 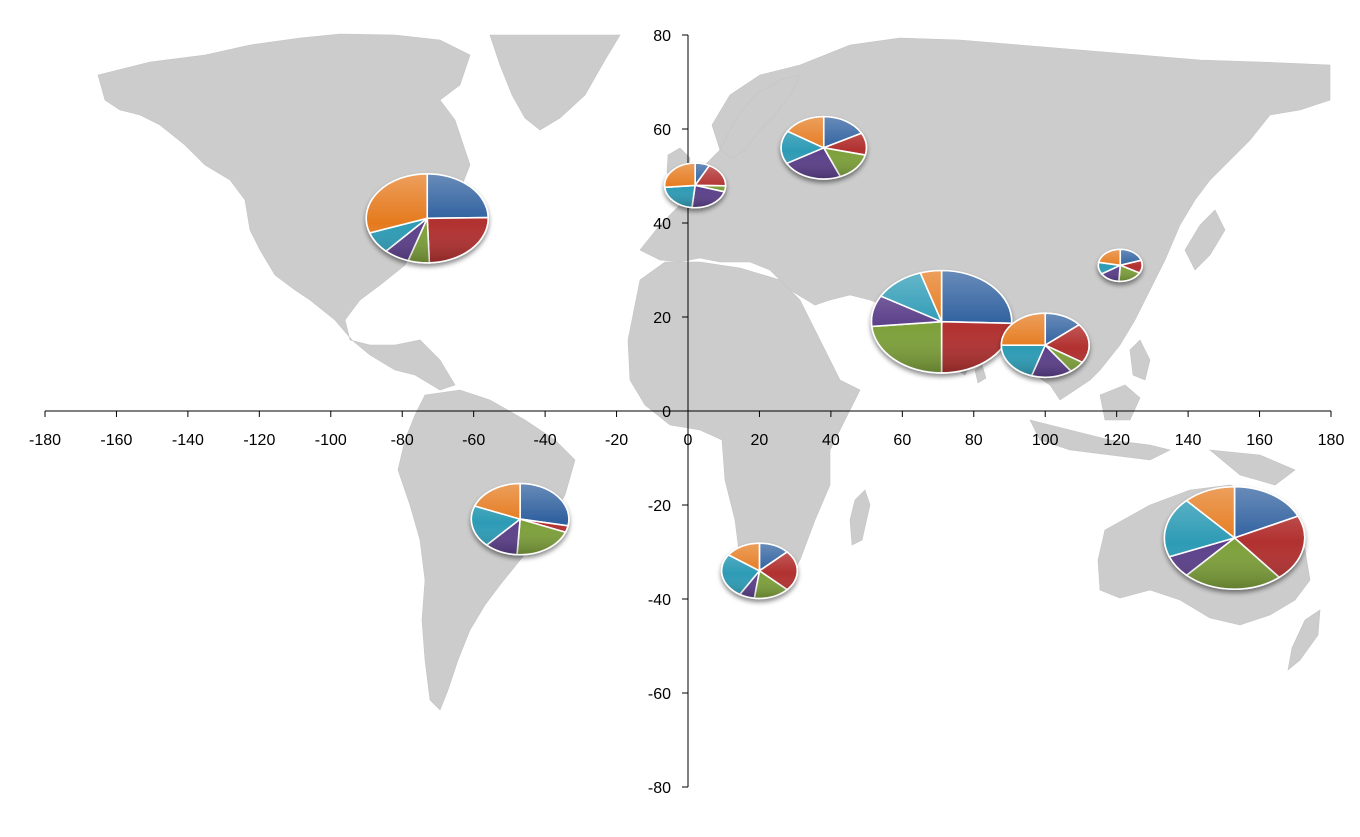 I want to click on x-tick-label: -160, so click(x=116, y=440).